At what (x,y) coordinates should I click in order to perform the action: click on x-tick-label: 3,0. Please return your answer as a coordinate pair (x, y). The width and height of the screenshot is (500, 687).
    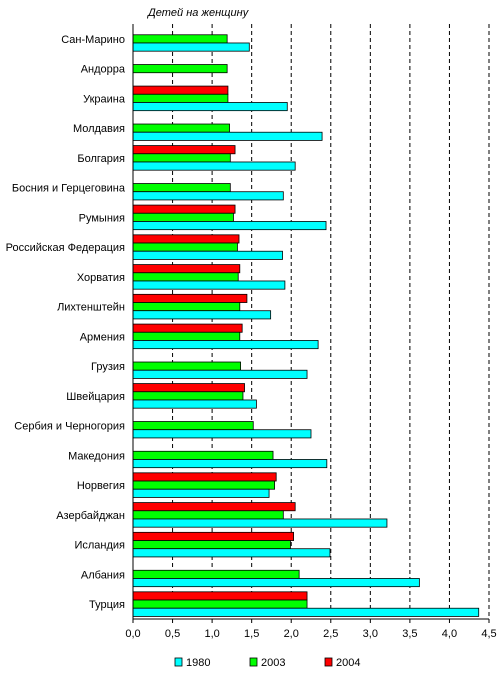
    Looking at the image, I should click on (370, 634).